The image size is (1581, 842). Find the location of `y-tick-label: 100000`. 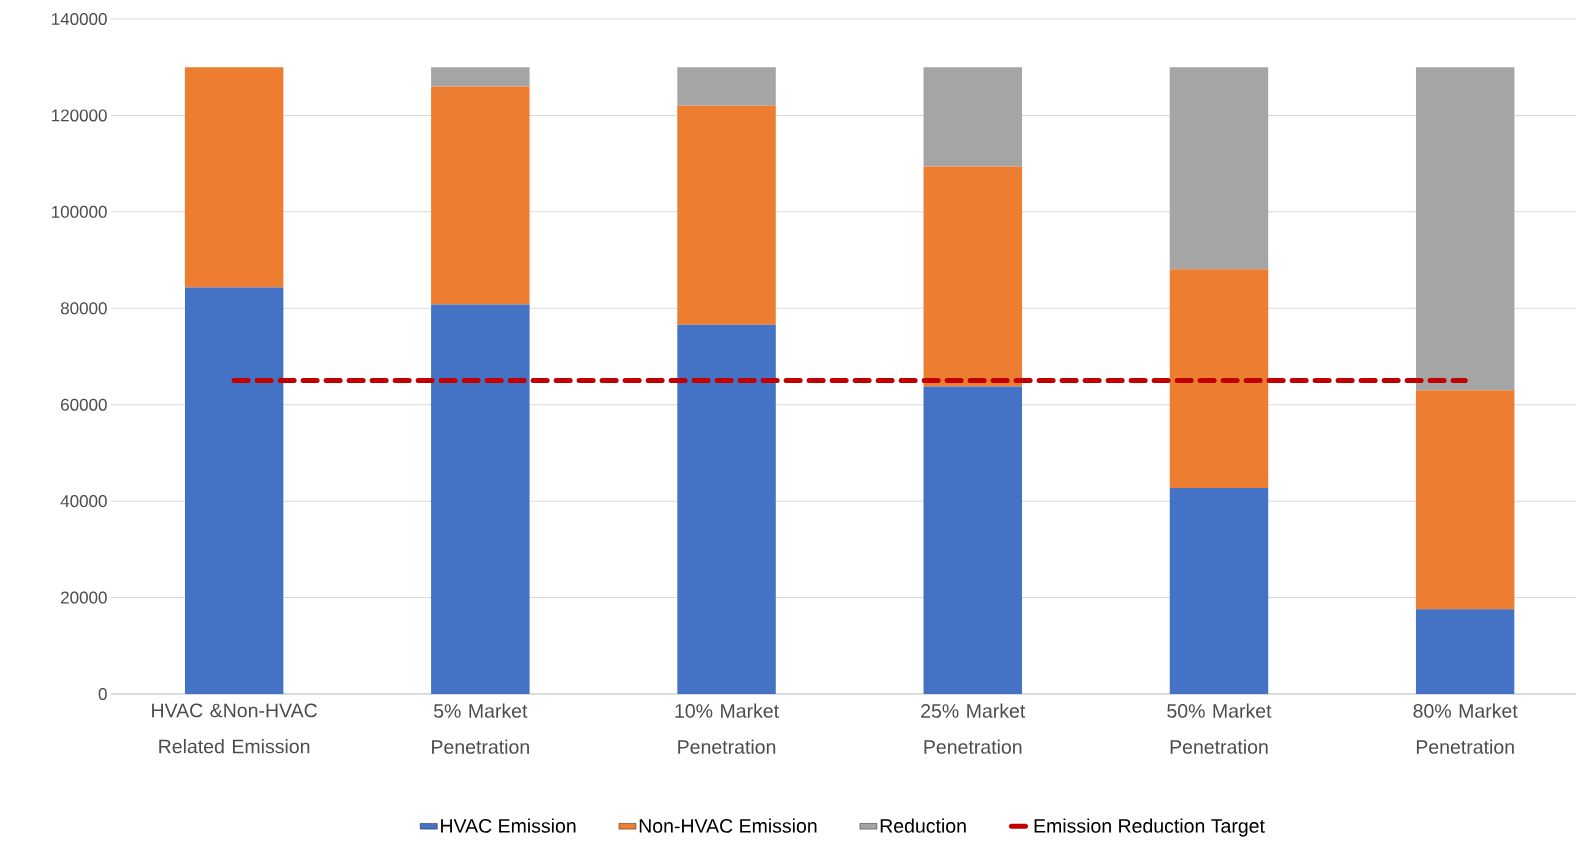

y-tick-label: 100000 is located at coordinates (79, 211).